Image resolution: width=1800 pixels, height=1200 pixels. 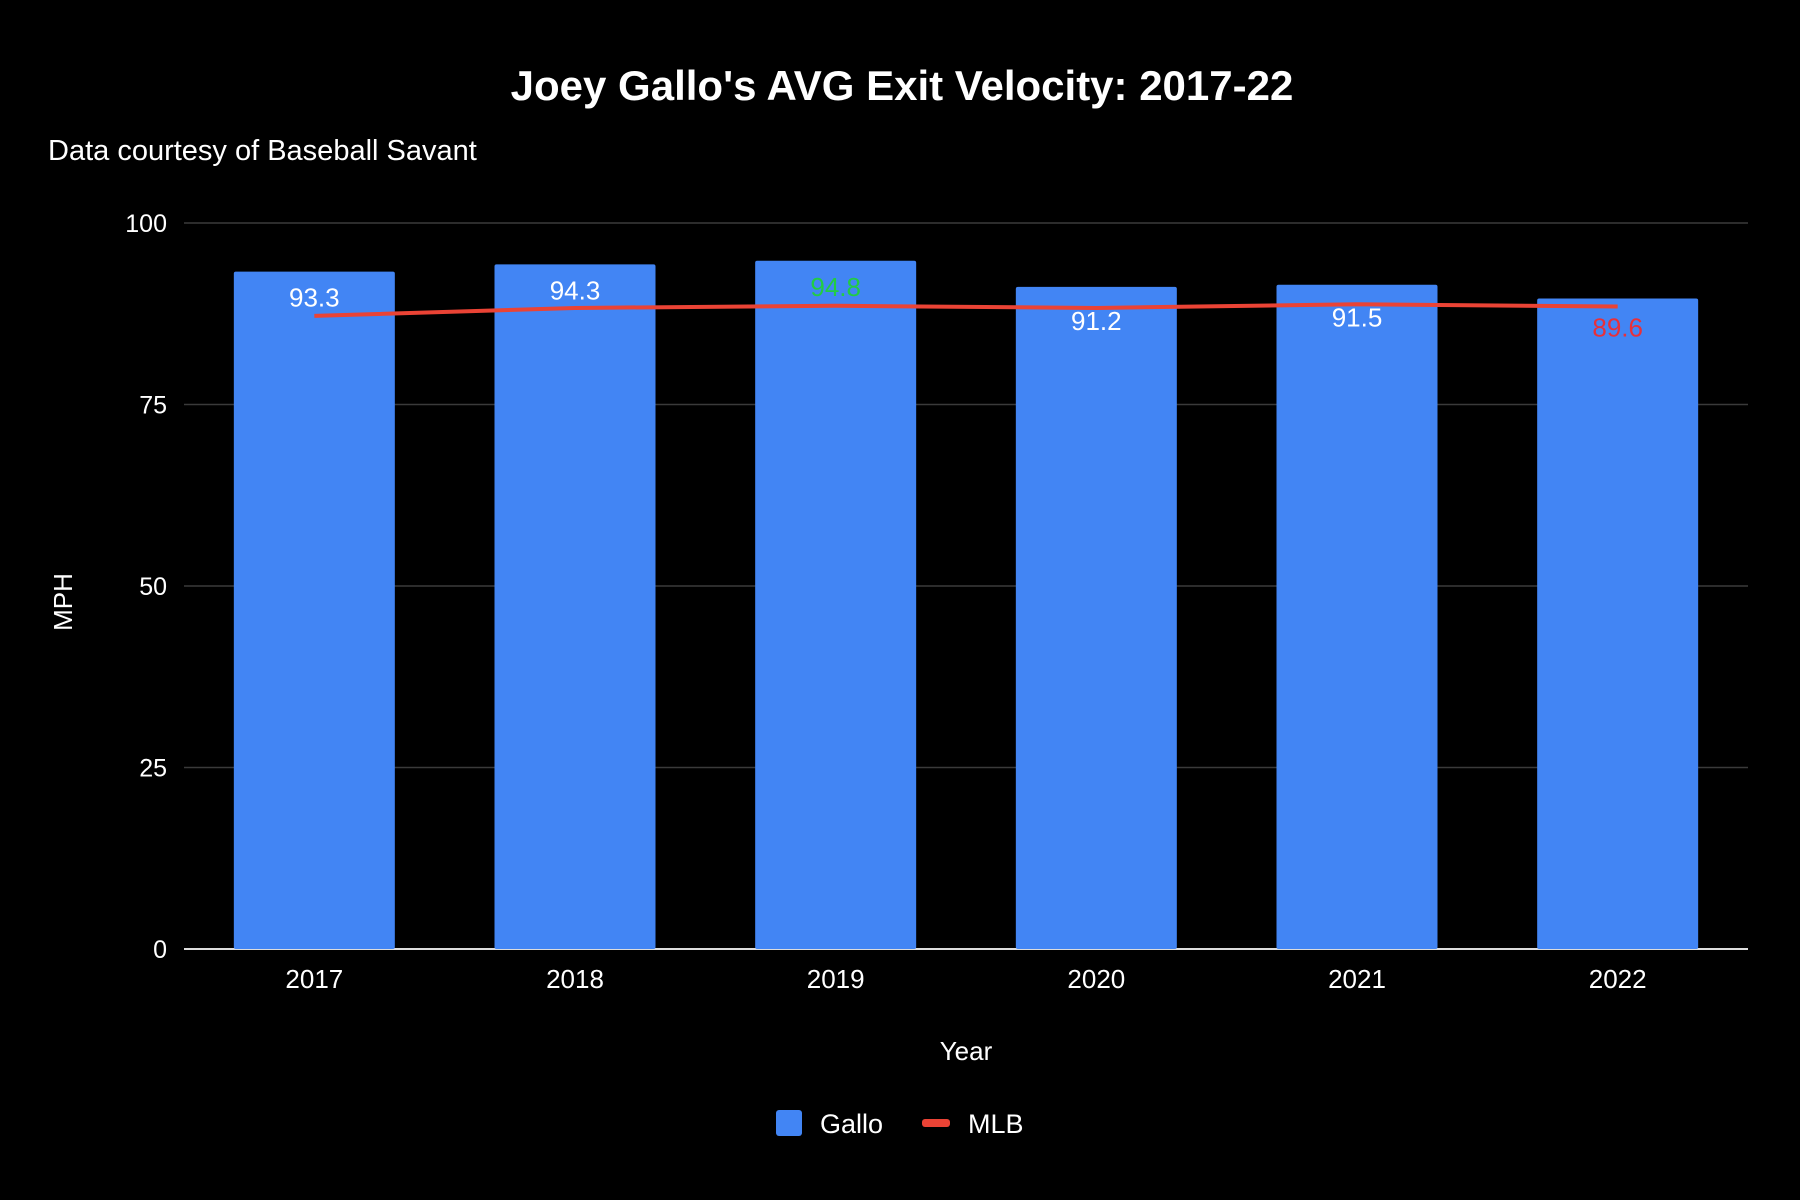 What do you see at coordinates (966, 310) in the screenshot?
I see `mlb-line` at bounding box center [966, 310].